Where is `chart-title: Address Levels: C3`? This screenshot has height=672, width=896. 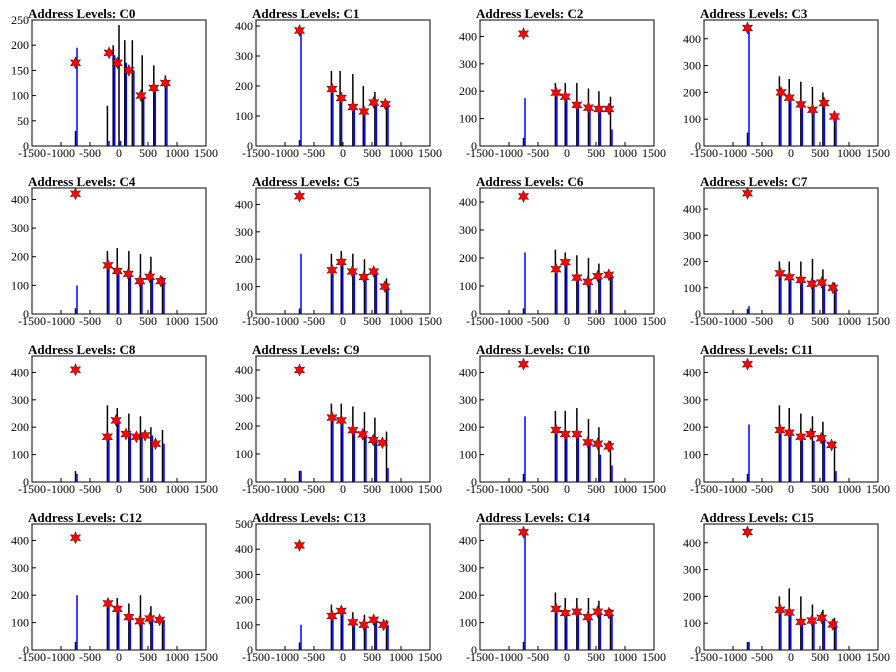 chart-title: Address Levels: C3 is located at coordinates (754, 13).